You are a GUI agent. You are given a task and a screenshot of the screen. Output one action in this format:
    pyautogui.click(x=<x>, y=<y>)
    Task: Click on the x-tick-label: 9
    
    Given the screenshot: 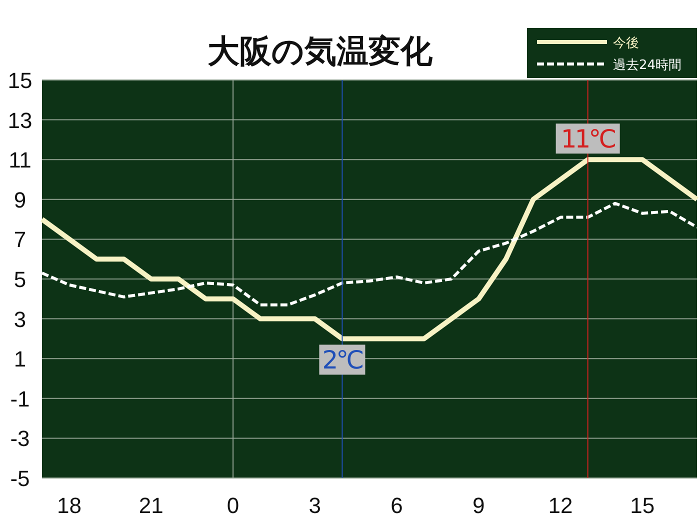 What is the action you would take?
    pyautogui.click(x=478, y=505)
    